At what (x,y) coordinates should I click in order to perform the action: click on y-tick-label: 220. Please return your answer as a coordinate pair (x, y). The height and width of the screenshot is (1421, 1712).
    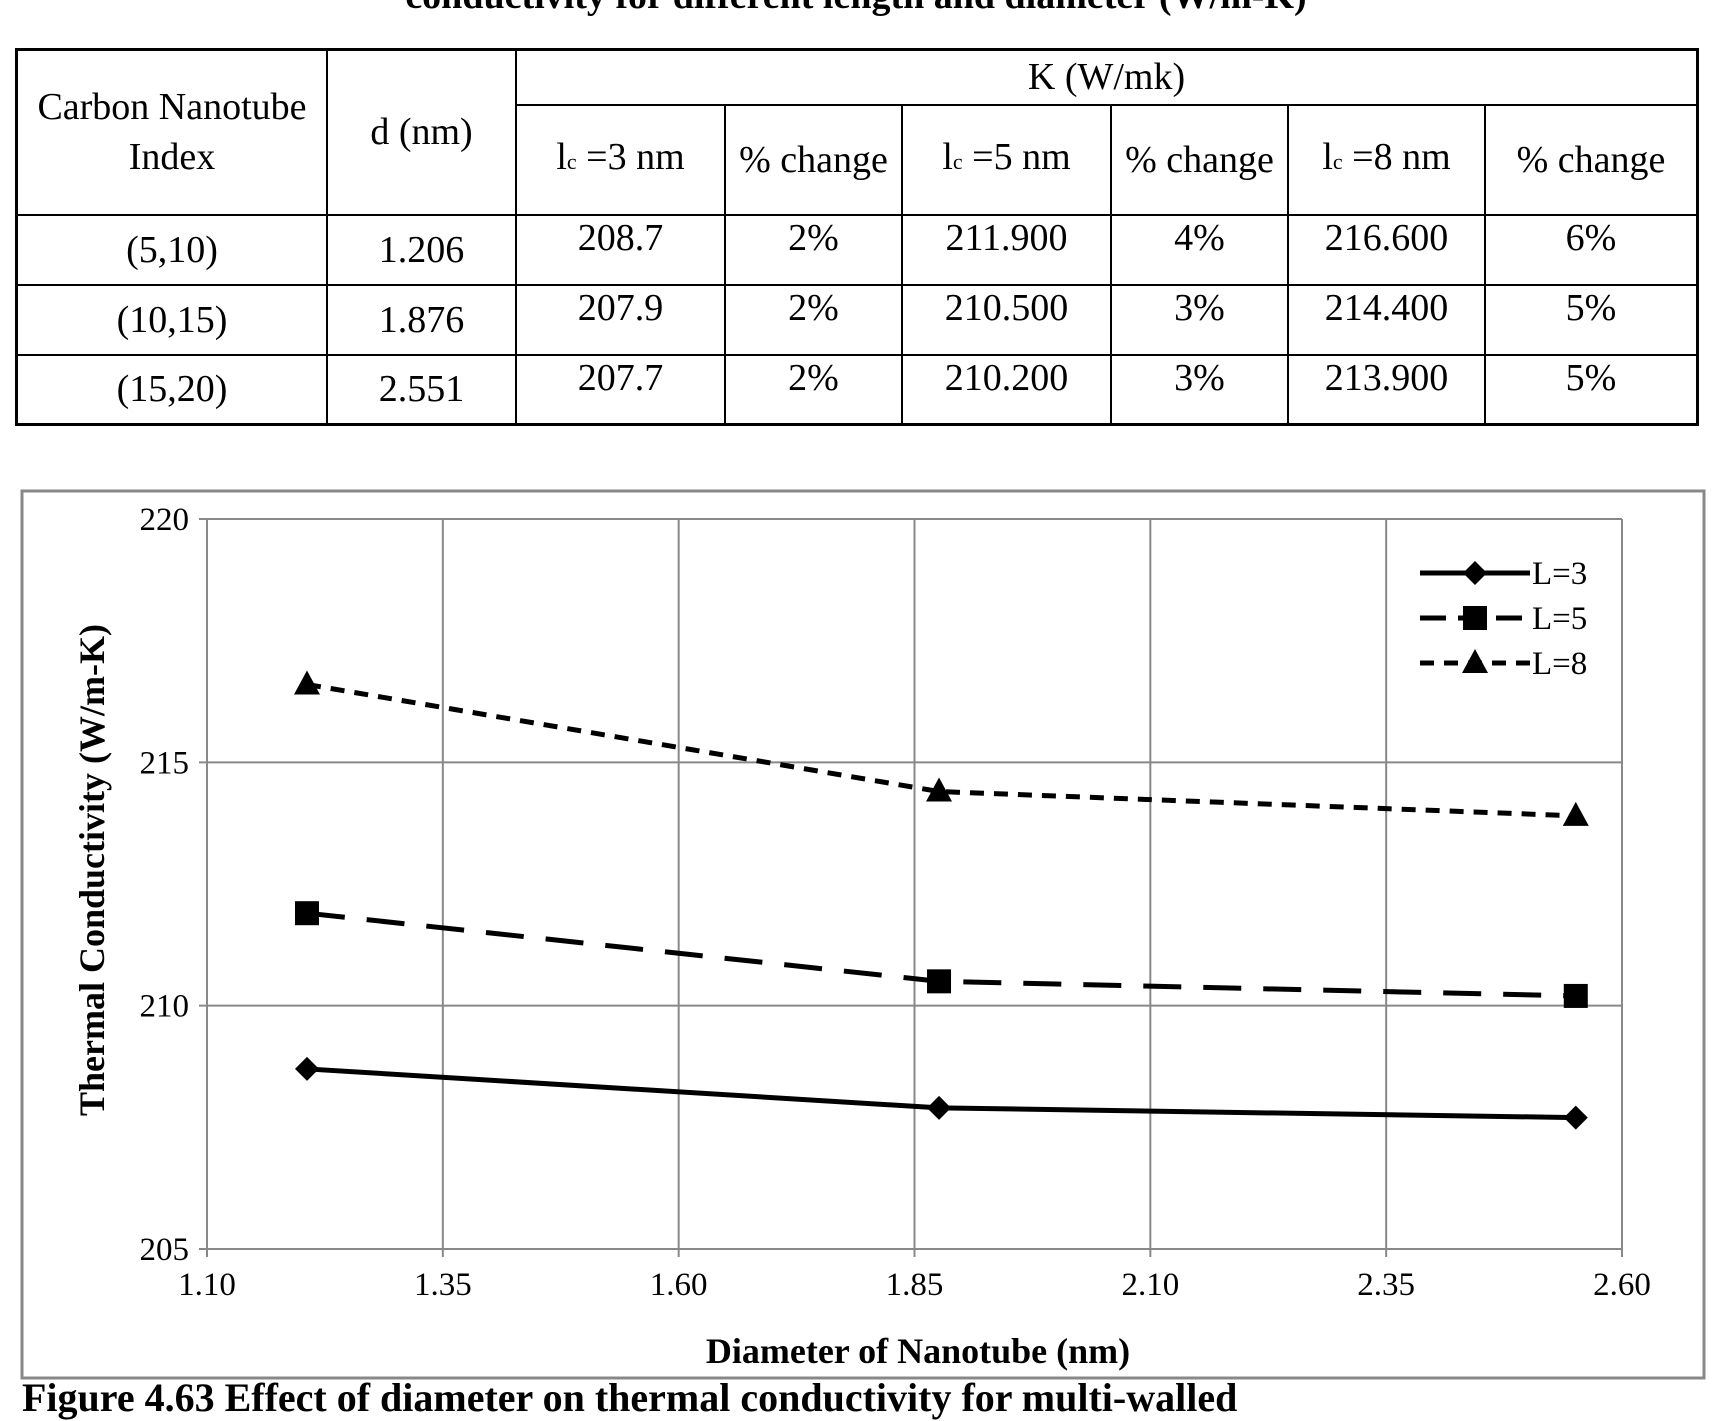
    Looking at the image, I should click on (165, 520).